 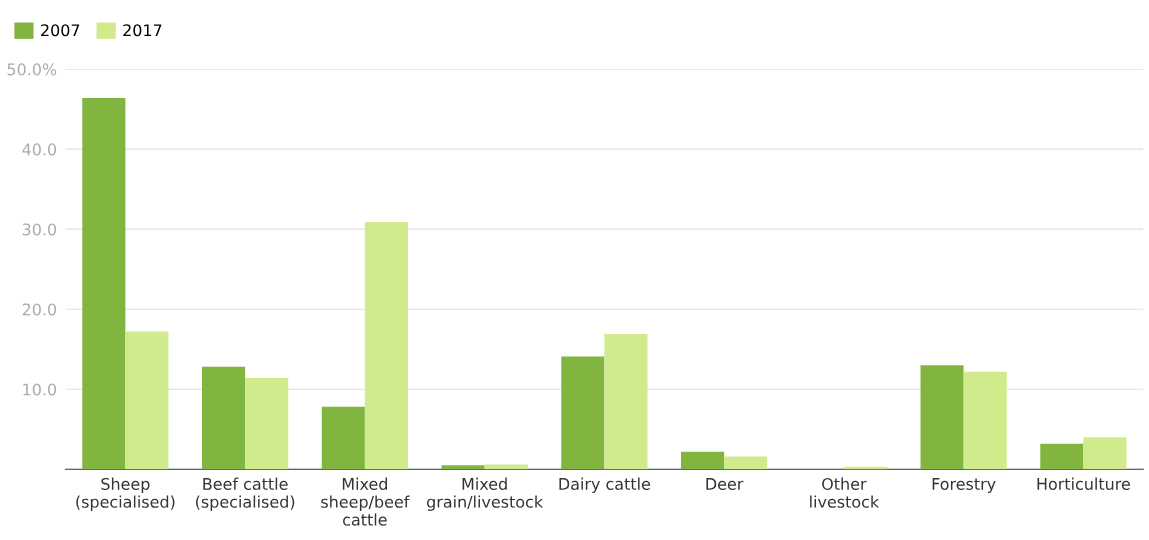 What do you see at coordinates (845, 492) in the screenshot?
I see `x-tick-label: Other livestock` at bounding box center [845, 492].